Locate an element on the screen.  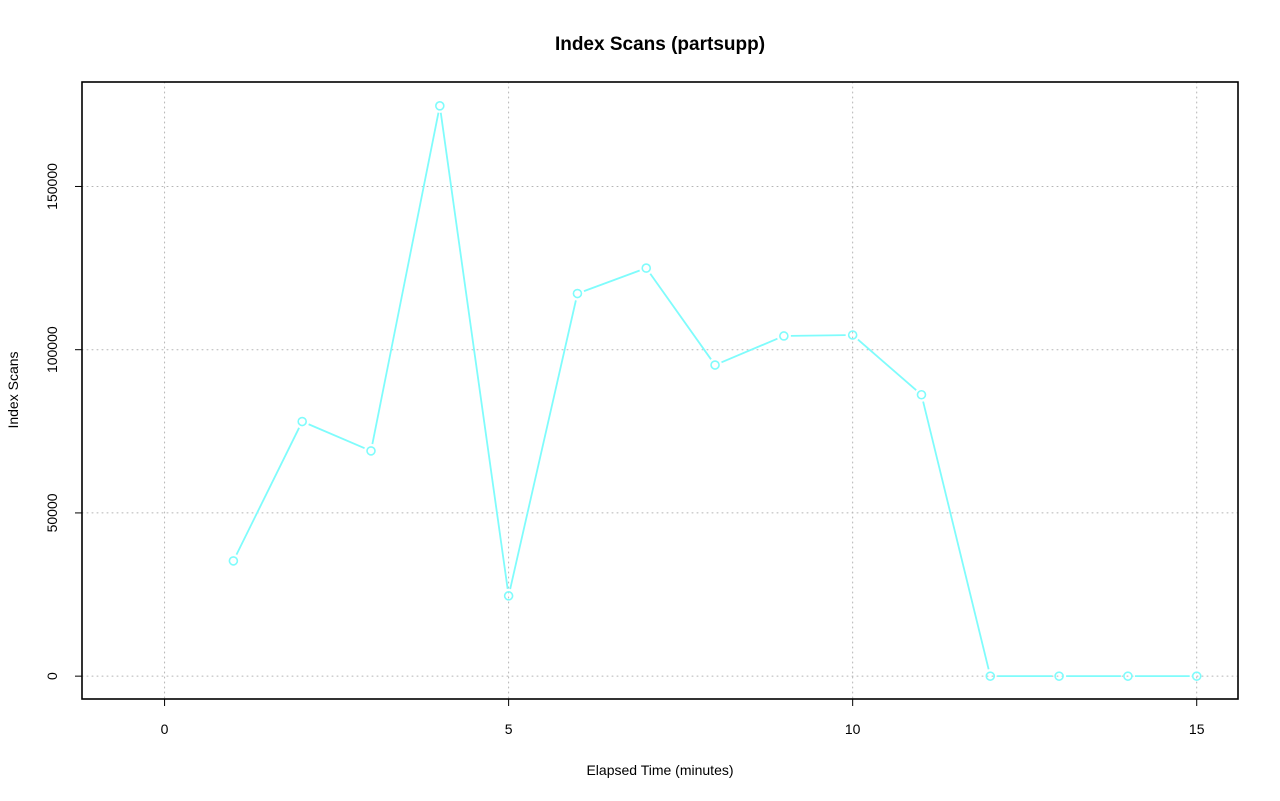
y-axis-label: Index Scans is located at coordinates (13, 389).